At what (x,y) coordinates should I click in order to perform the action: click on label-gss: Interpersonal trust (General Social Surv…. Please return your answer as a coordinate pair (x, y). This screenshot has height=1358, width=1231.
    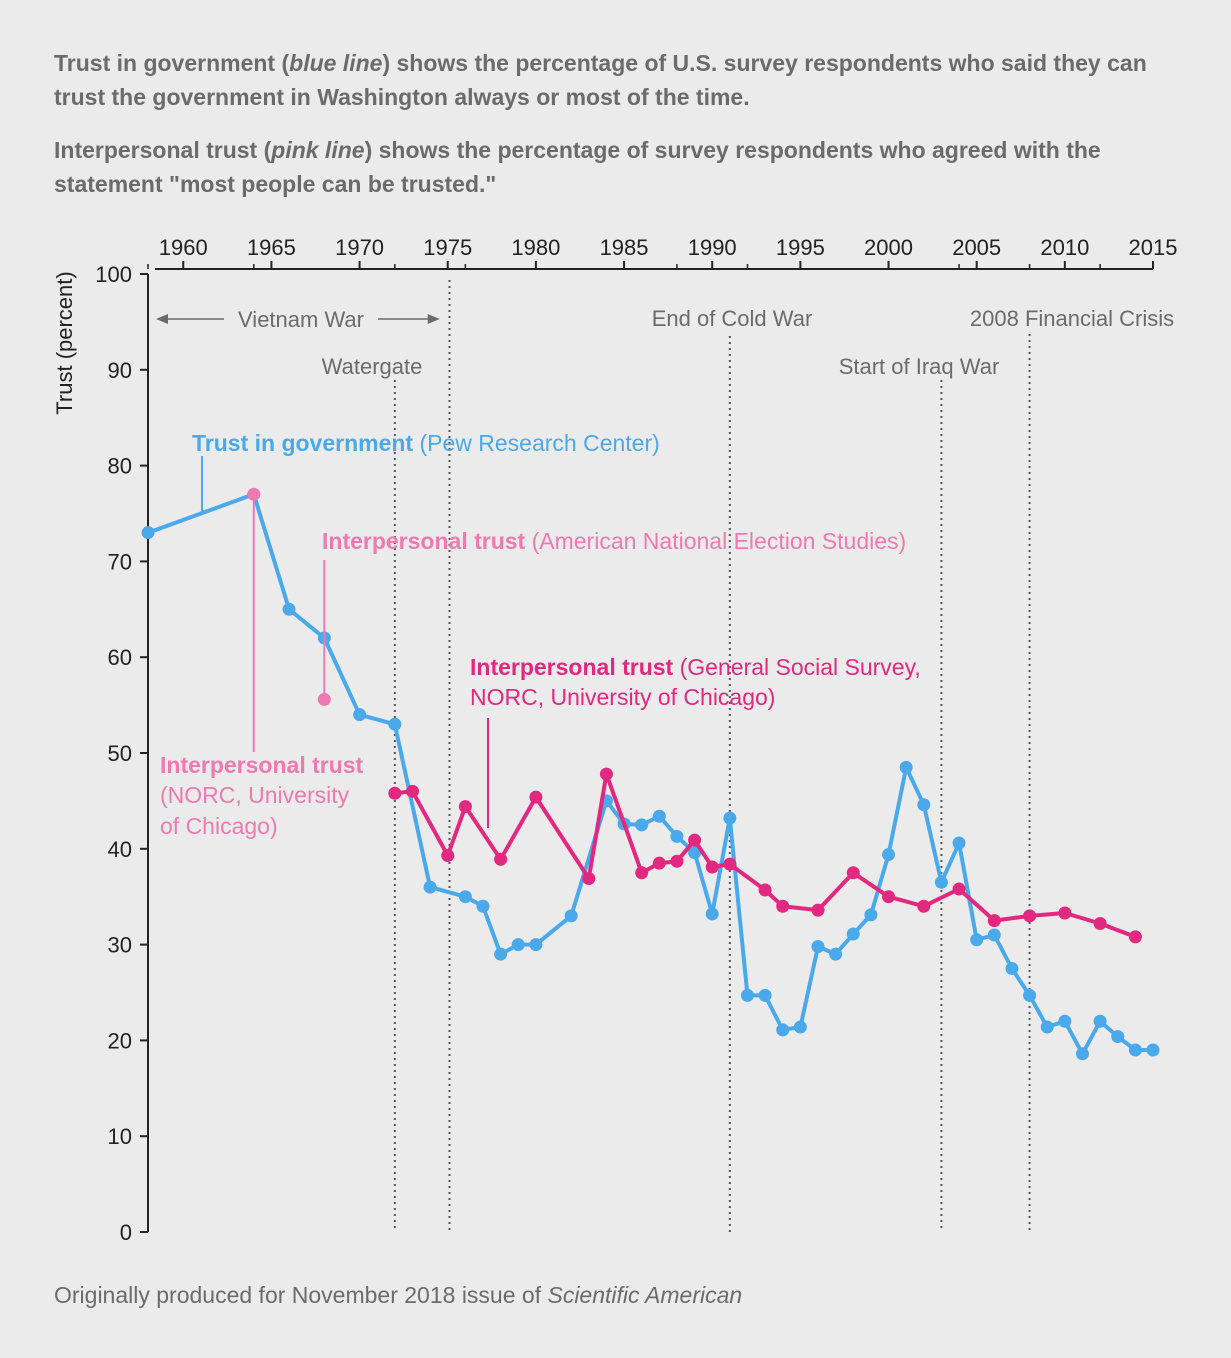
    Looking at the image, I should click on (695, 667).